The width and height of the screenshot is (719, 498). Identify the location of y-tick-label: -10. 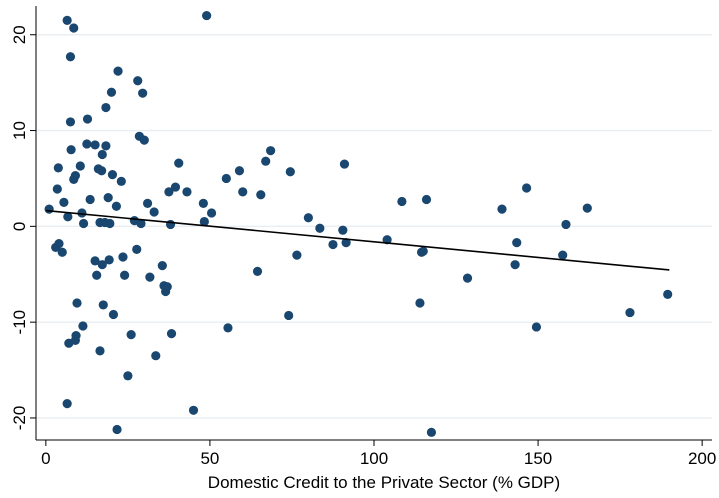
(19, 322).